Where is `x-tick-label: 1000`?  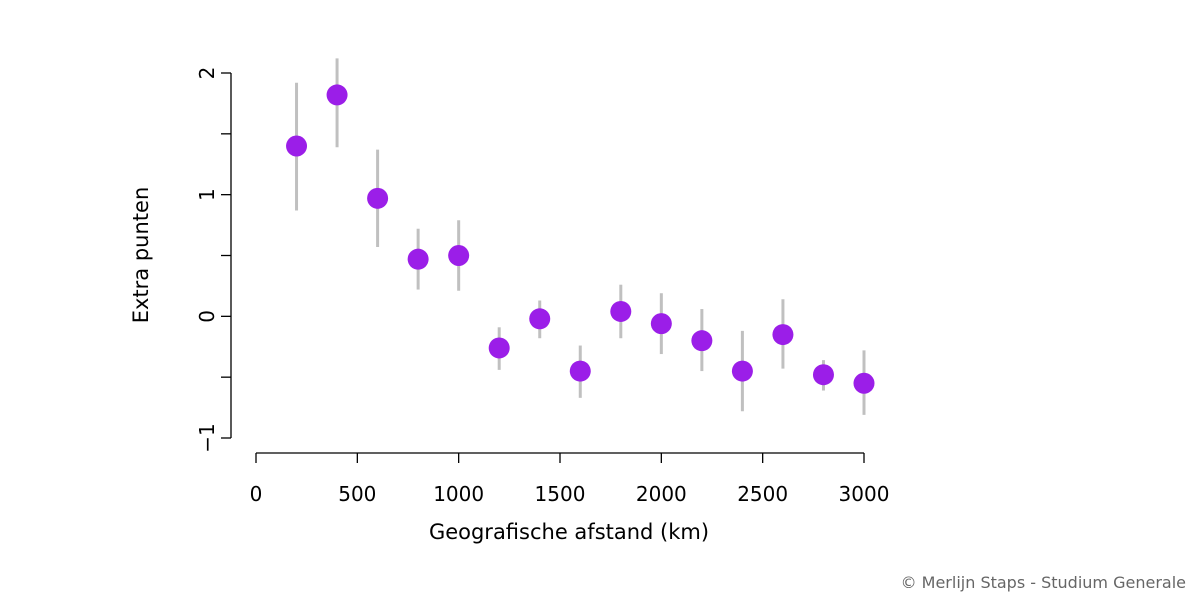
x-tick-label: 1000 is located at coordinates (458, 494).